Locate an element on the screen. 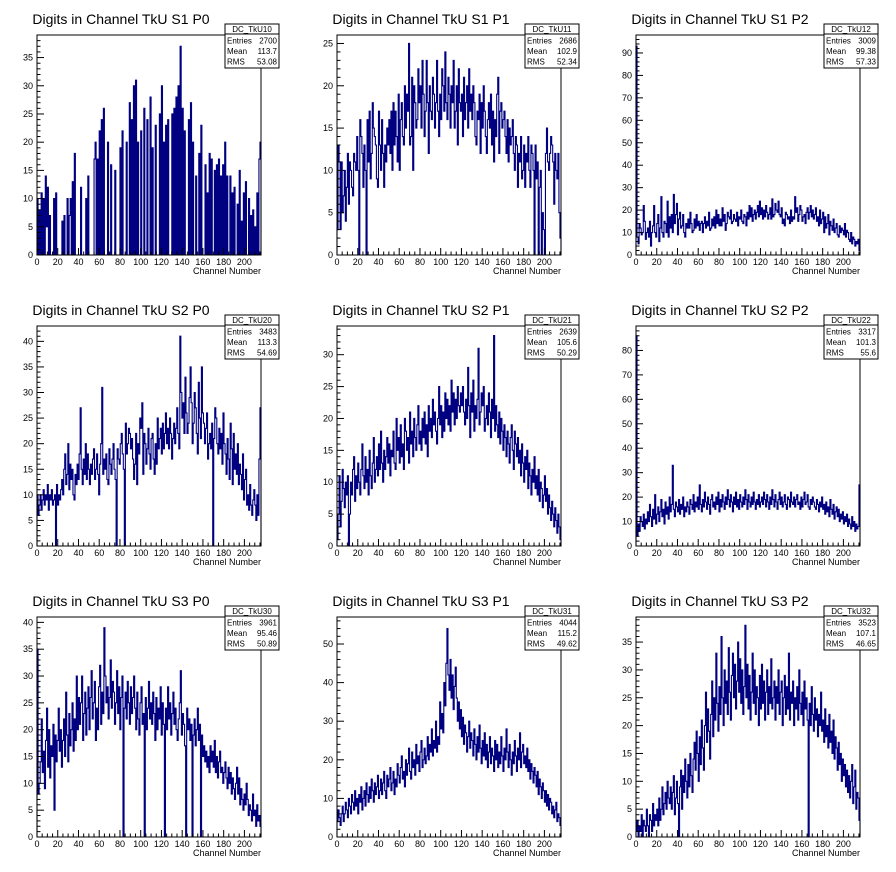 The height and width of the screenshot is (872, 896). y-tick-label: 50 is located at coordinates (328, 644).